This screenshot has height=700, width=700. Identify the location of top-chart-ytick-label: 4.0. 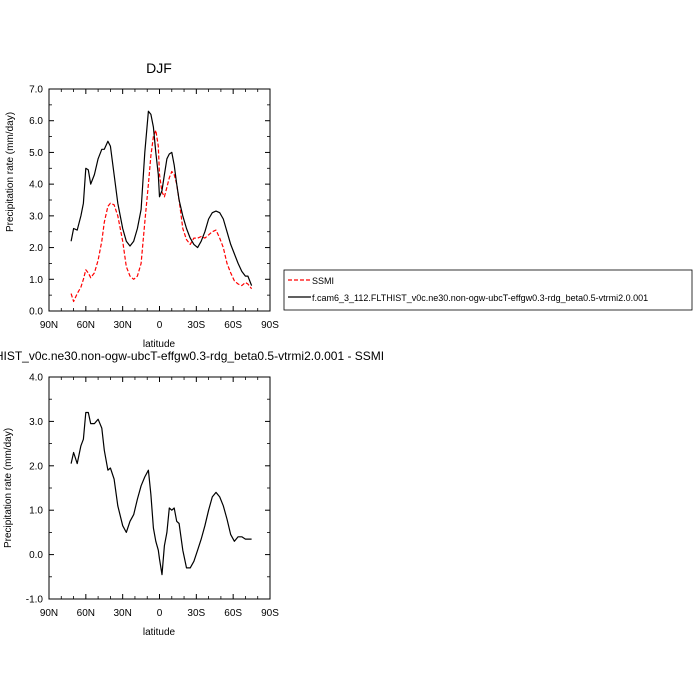
(36, 185).